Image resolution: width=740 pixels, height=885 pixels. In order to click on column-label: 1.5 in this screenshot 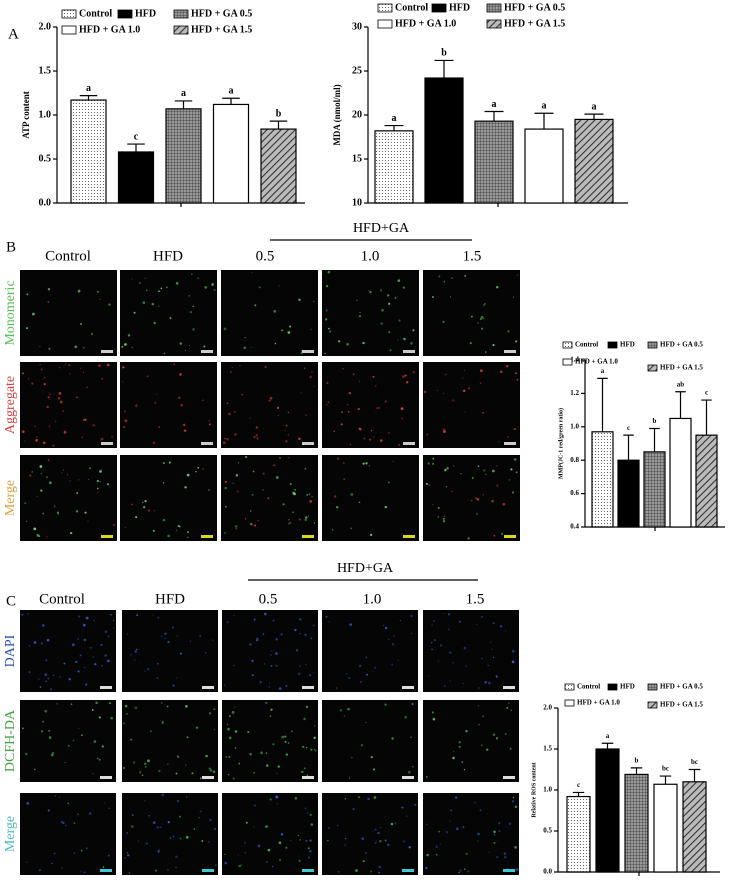, I will do `click(472, 256)`.